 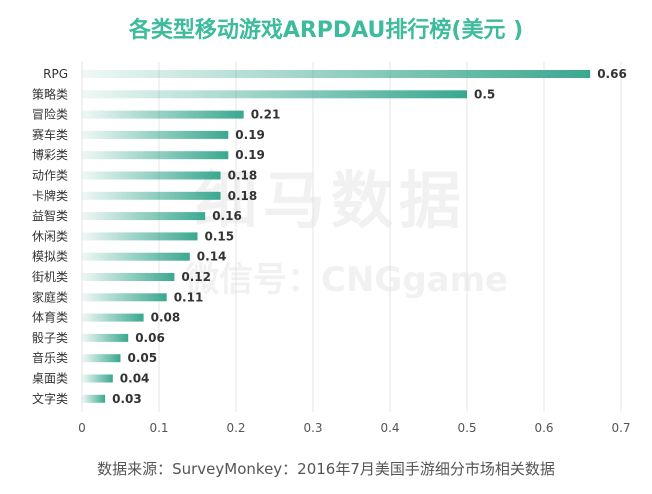 I want to click on value-label: 0.21, so click(x=266, y=115).